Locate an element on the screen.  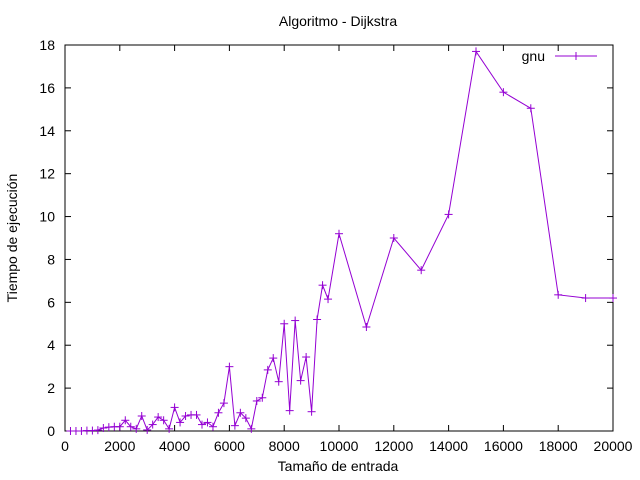
y-tick-label: 4 is located at coordinates (51, 345).